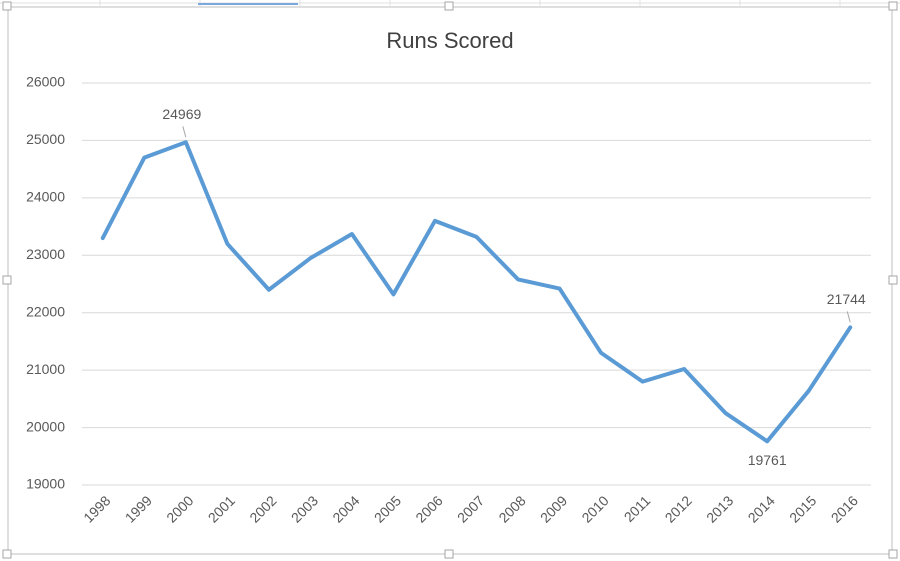 The width and height of the screenshot is (900, 561). Describe the element at coordinates (45, 311) in the screenshot. I see `y-tick-label: 22000` at that location.